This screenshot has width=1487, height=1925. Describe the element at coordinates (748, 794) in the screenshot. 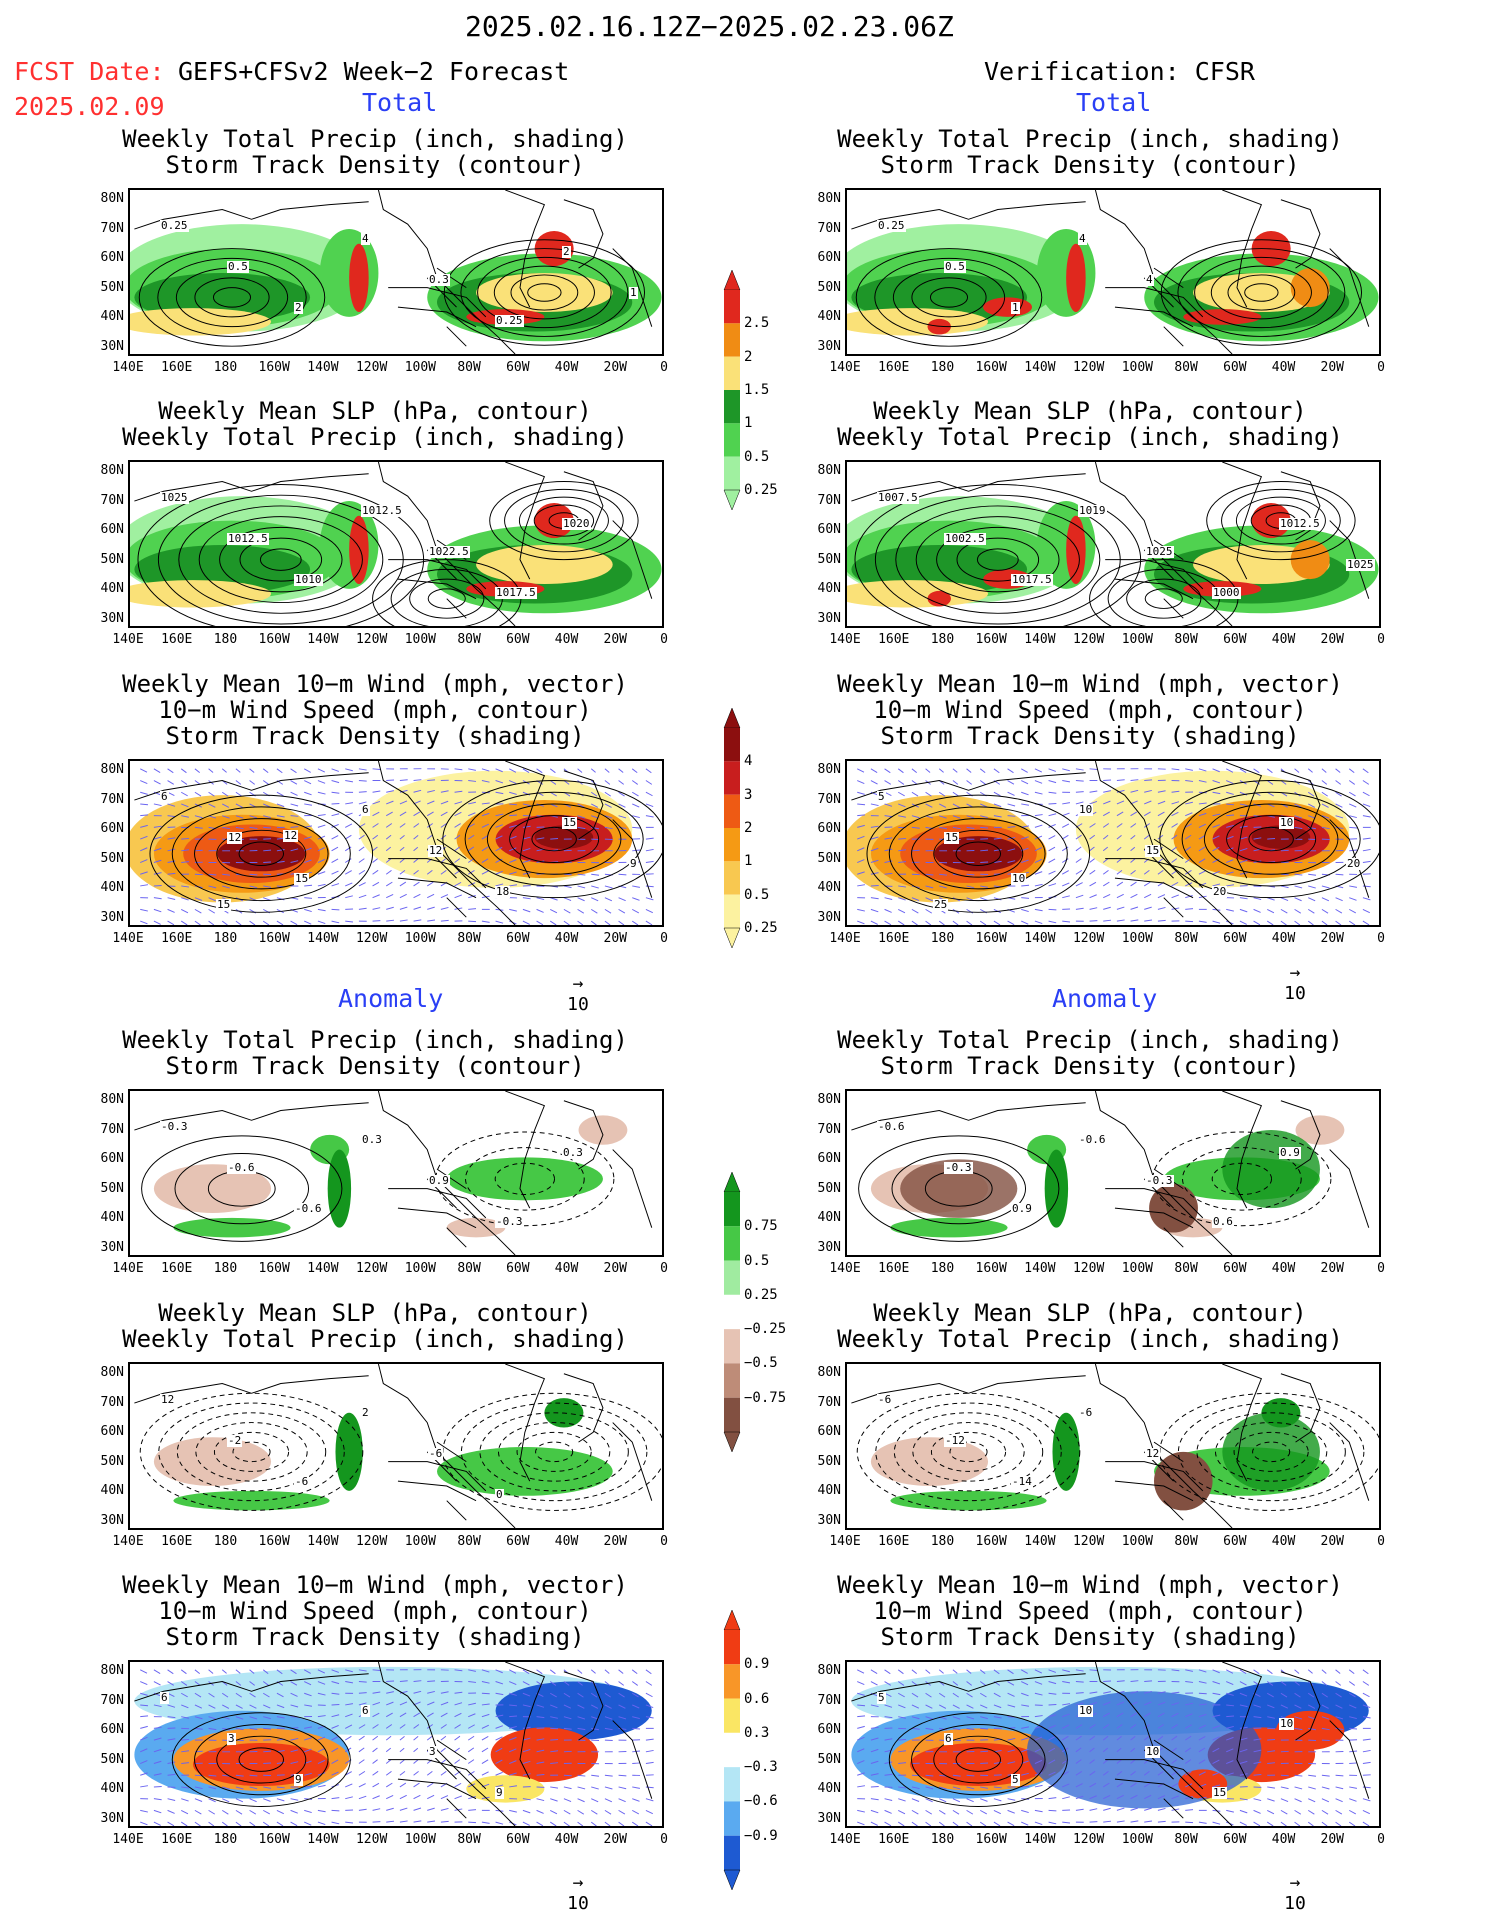

I see `colorbar-storm-label: 3` at that location.